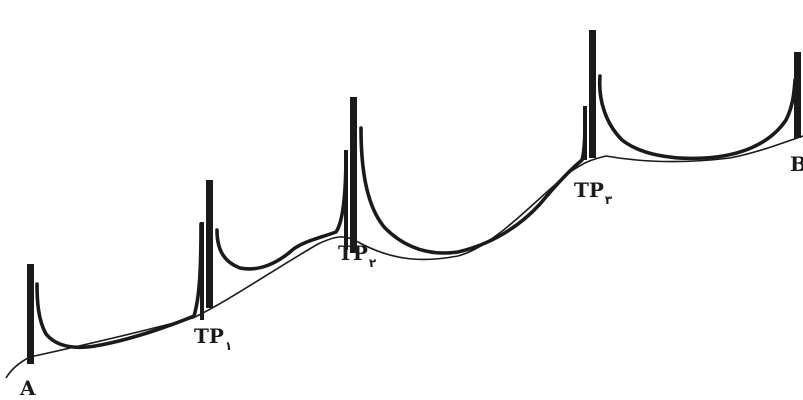 This screenshot has height=400, width=803. I want to click on label-b: B, so click(796, 164).